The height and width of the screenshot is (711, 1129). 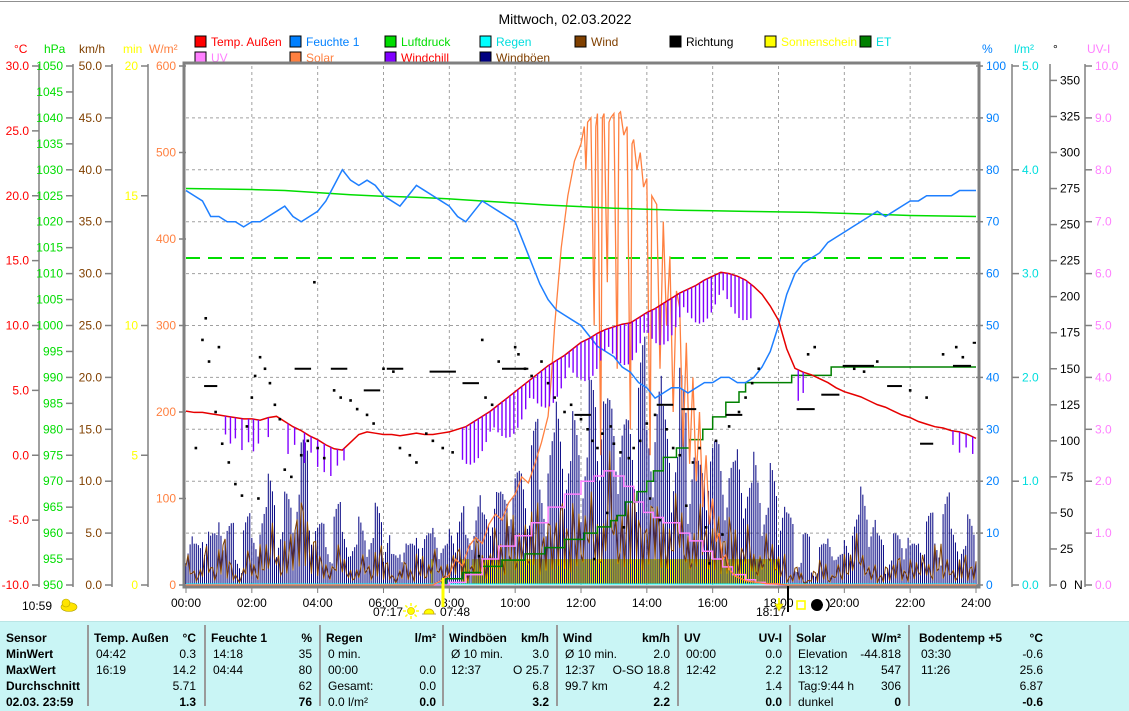 What do you see at coordinates (1055, 49) in the screenshot?
I see `axis-unit-label: °` at bounding box center [1055, 49].